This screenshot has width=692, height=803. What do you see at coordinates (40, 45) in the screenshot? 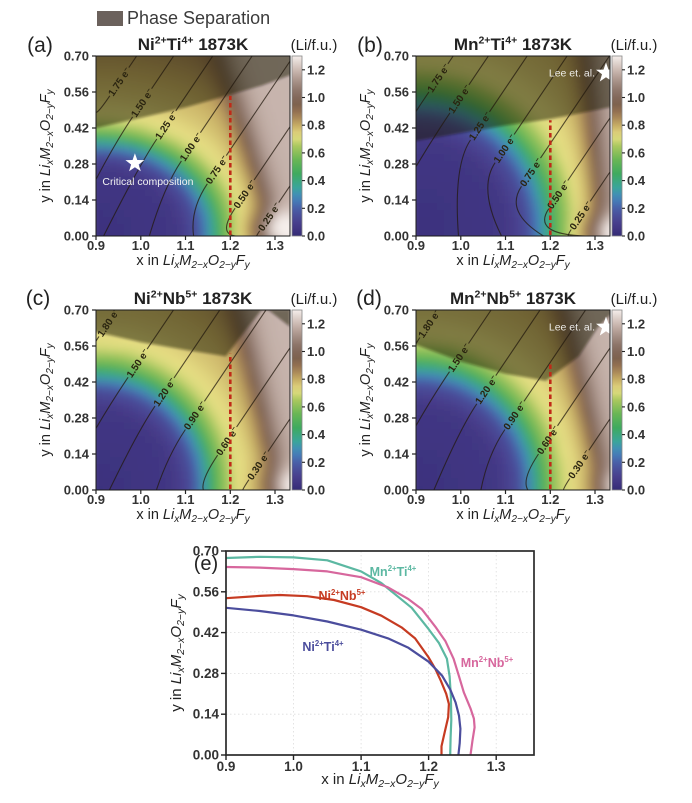
I see `svg-text: (a)` at bounding box center [40, 45].